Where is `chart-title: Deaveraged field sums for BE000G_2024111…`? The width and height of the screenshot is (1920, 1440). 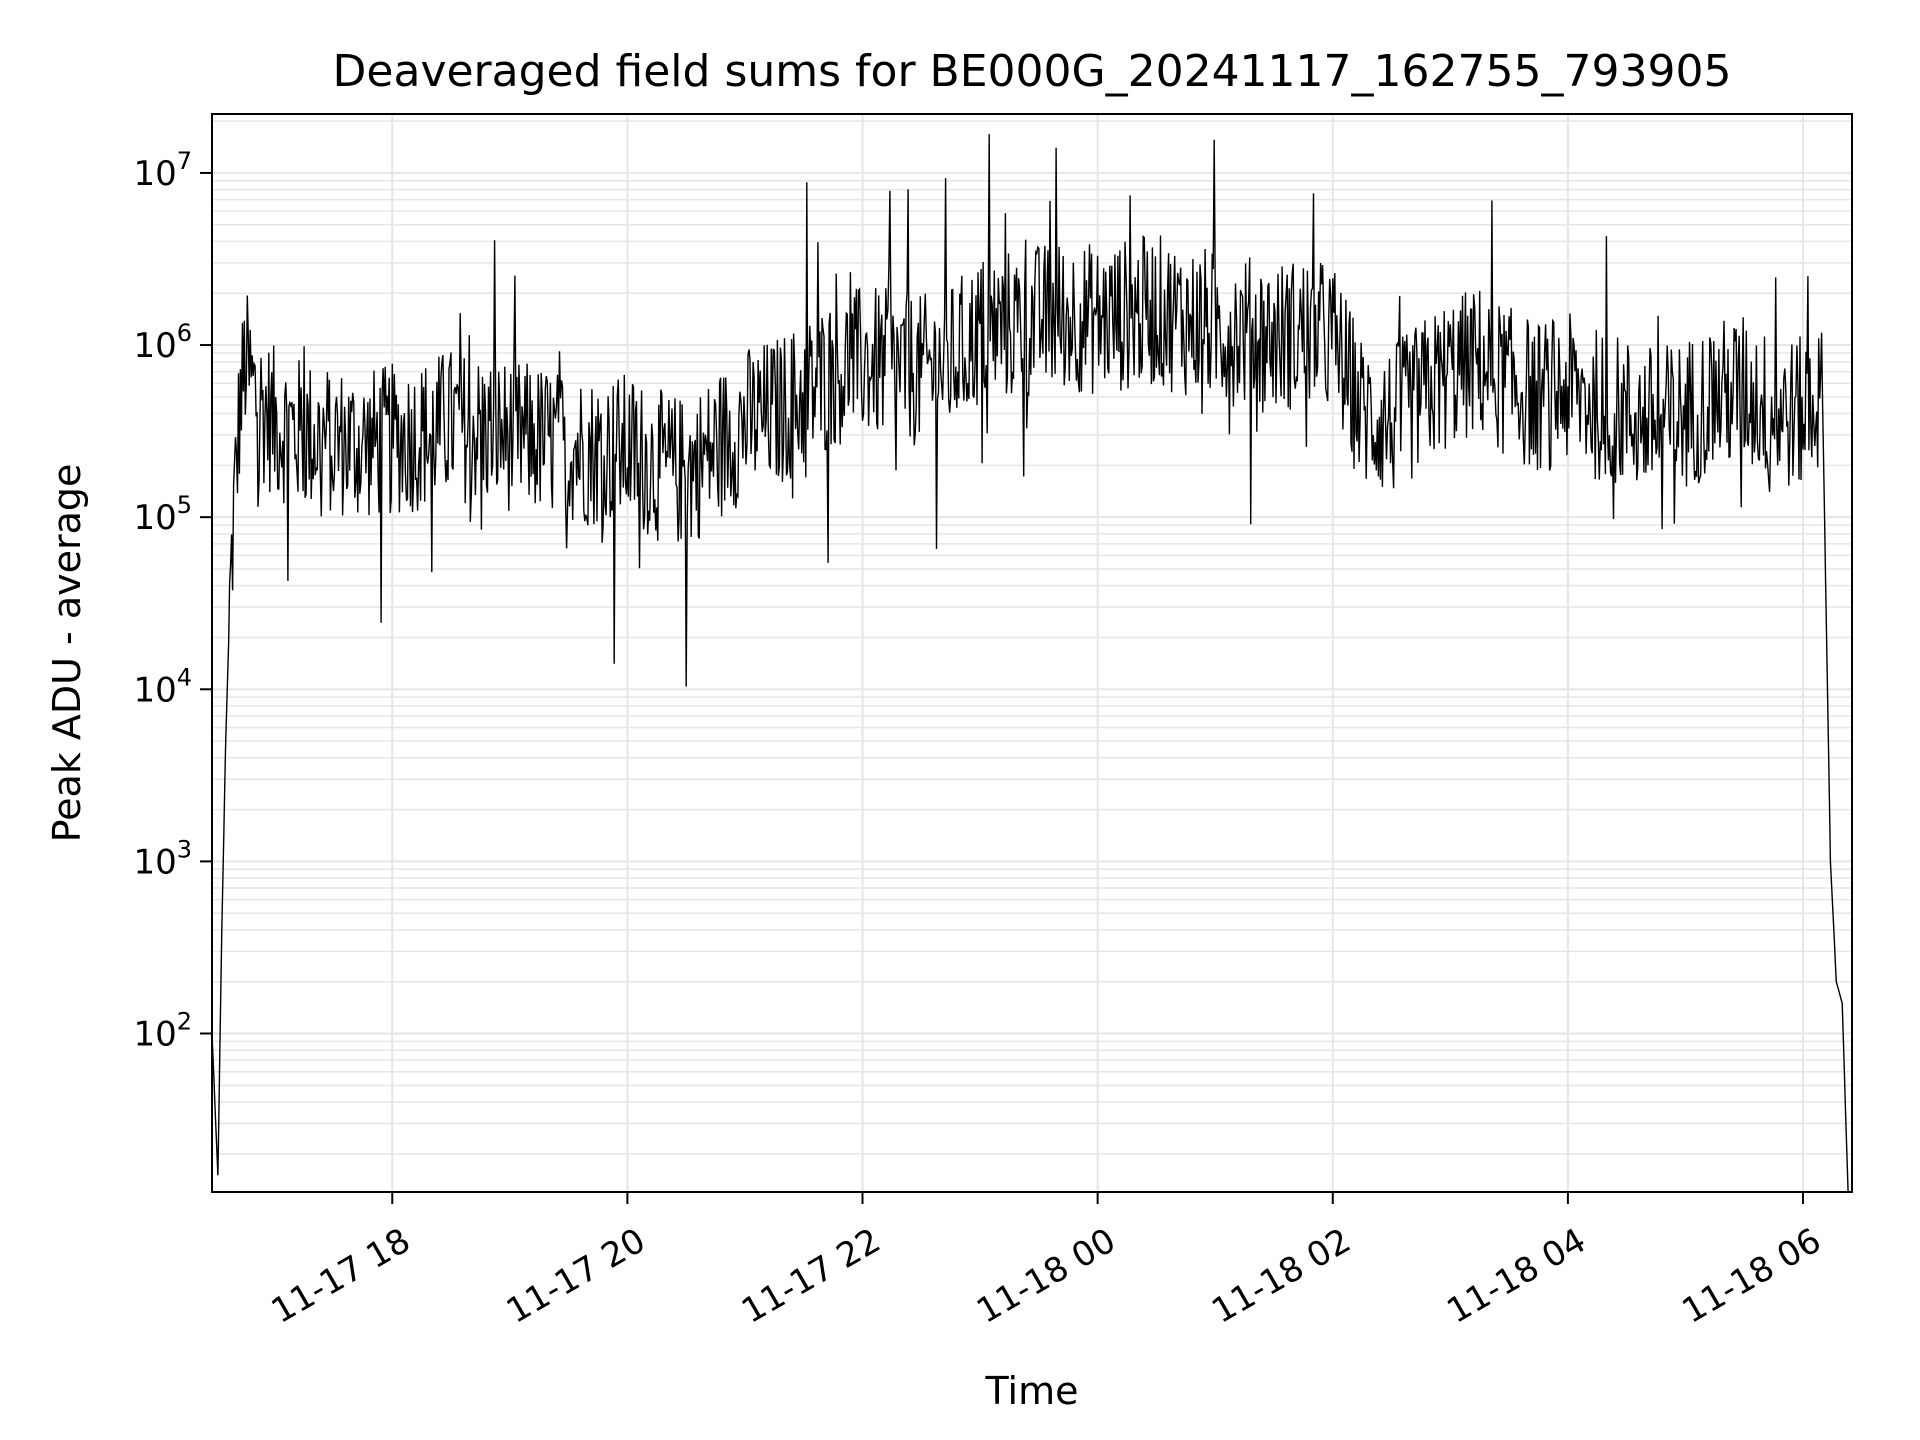
chart-title: Deaveraged field sums for BE000G_2024111… is located at coordinates (1032, 71).